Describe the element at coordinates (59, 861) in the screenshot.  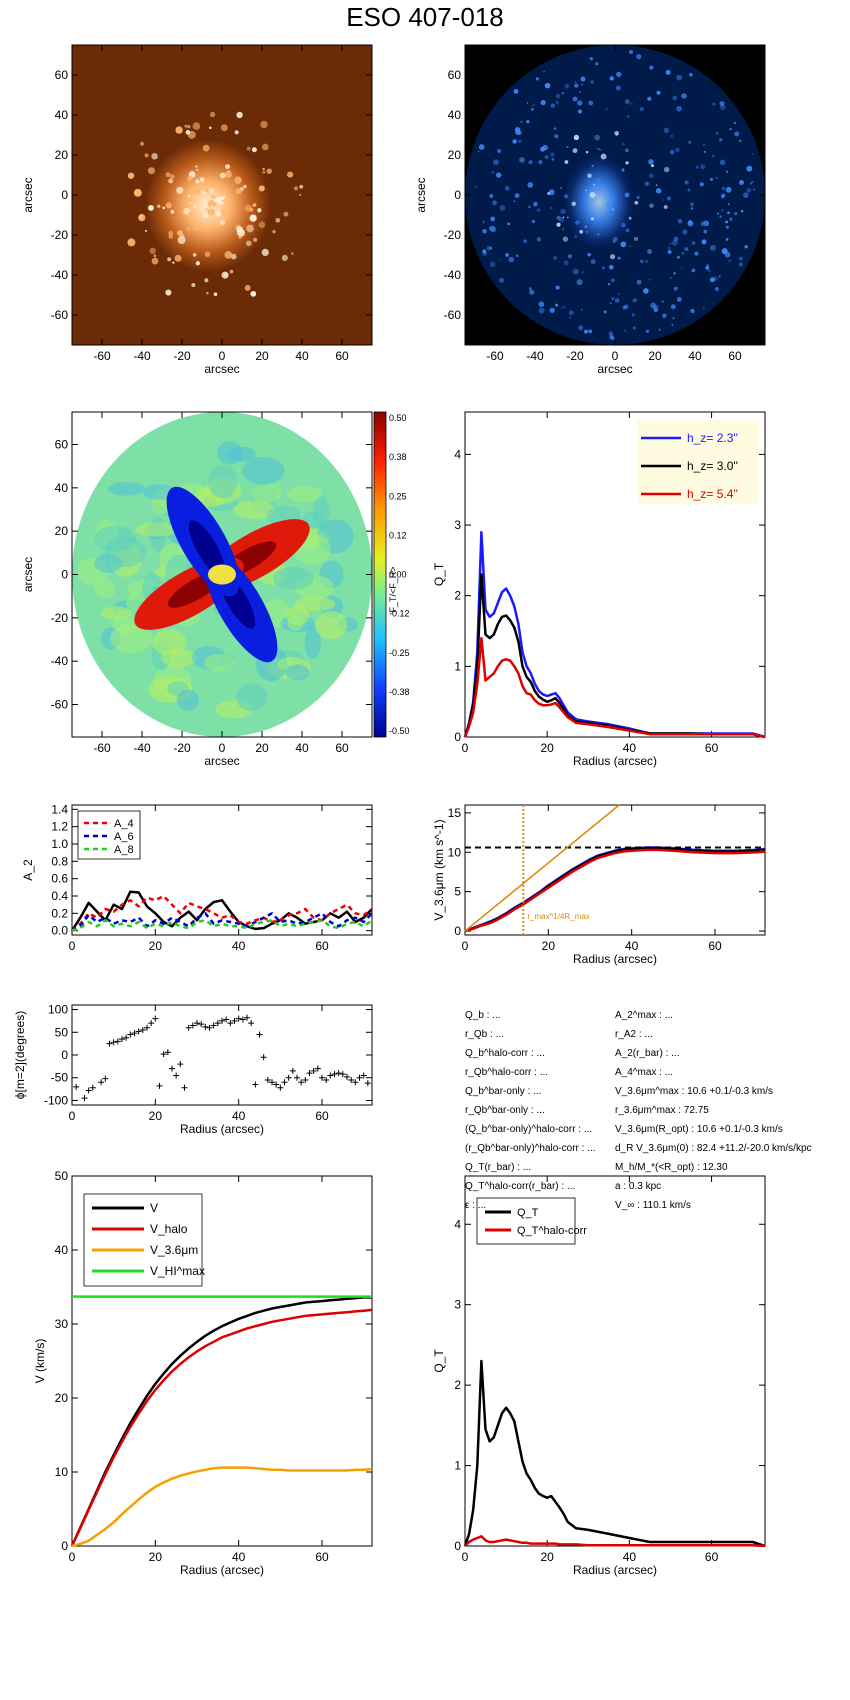
I see `p5-ytick-label: 0.8` at that location.